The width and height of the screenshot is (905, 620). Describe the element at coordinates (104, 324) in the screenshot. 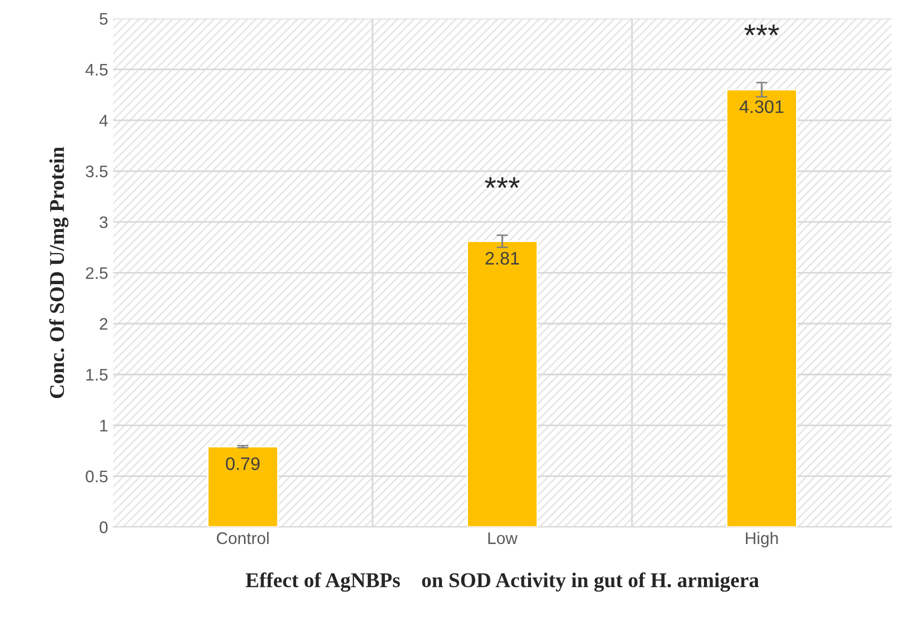

I see `y-tick-label: 2` at that location.